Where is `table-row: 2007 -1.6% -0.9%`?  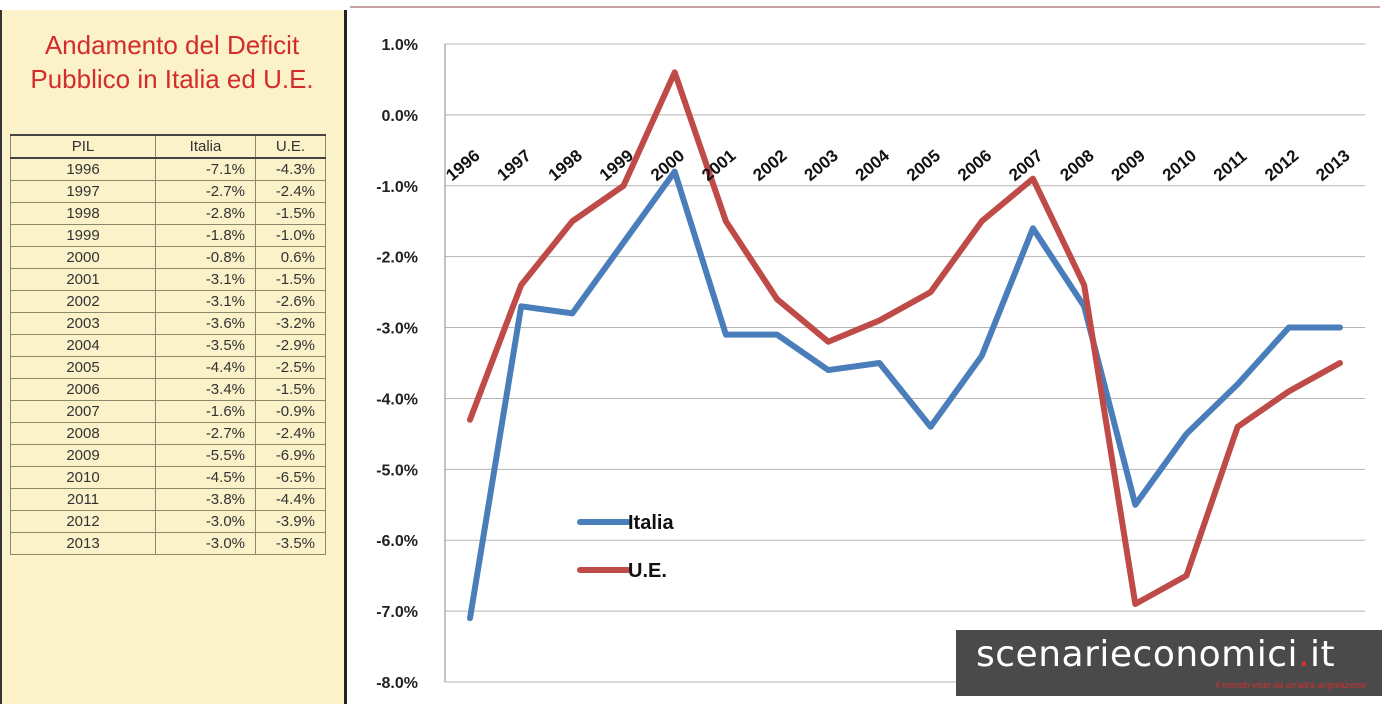
table-row: 2007 -1.6% -0.9% is located at coordinates (168, 411).